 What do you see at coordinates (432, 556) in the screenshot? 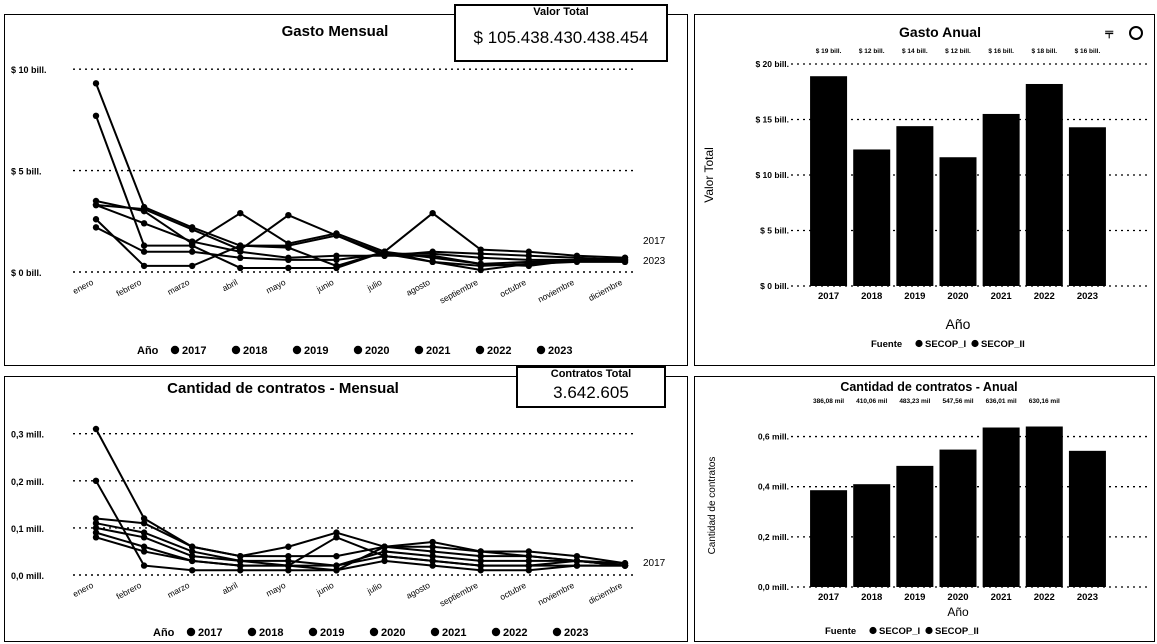
I see `data-point-2020-agosto` at bounding box center [432, 556].